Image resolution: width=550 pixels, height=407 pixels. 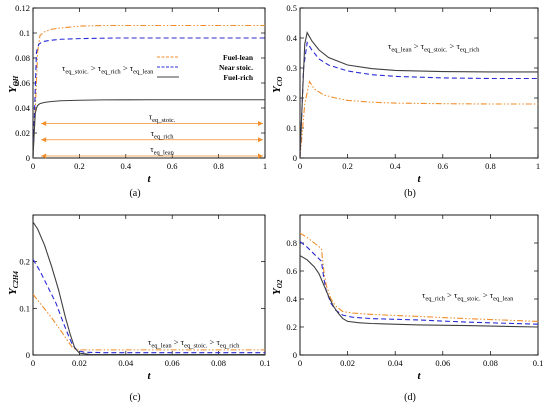 What do you see at coordinates (16, 280) in the screenshot?
I see `y-axis-label-subscript: C2H4` at bounding box center [16, 280].